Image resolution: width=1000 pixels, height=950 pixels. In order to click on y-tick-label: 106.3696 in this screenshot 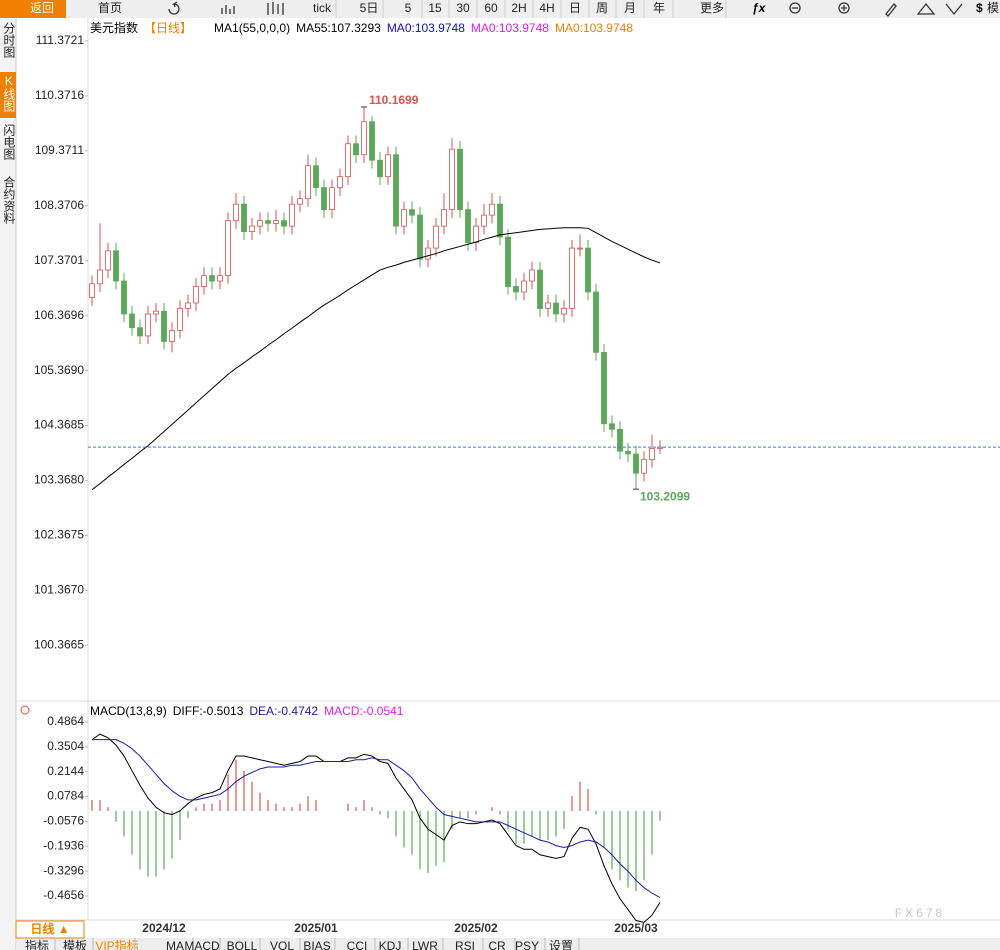, I will do `click(59, 315)`.